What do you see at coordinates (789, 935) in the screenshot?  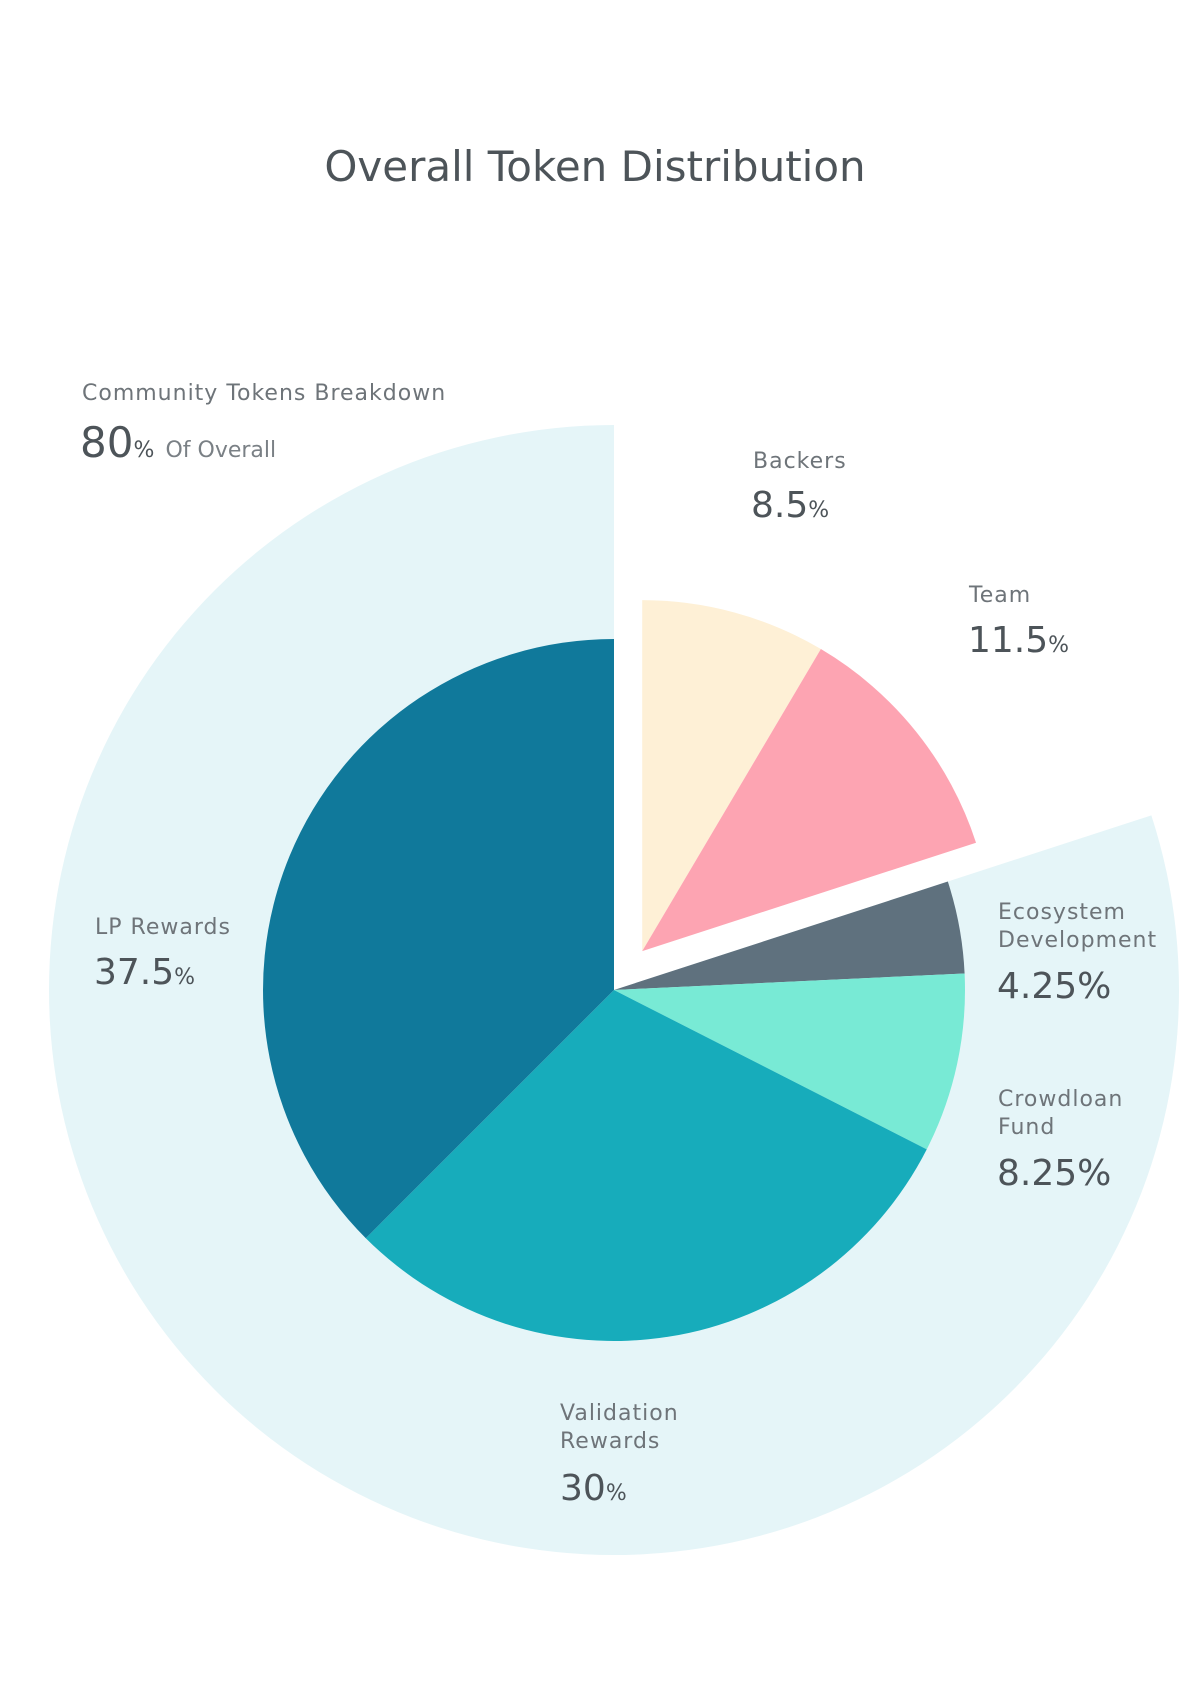 I see `slice-ecosystem` at bounding box center [789, 935].